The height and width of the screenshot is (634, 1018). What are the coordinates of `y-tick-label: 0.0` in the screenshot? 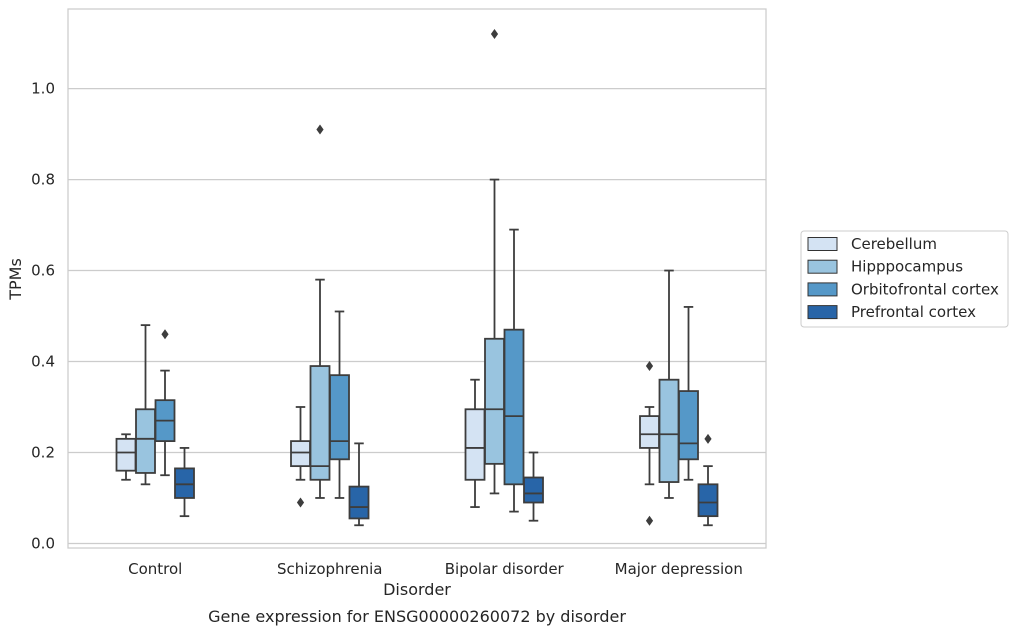 It's located at (43, 543).